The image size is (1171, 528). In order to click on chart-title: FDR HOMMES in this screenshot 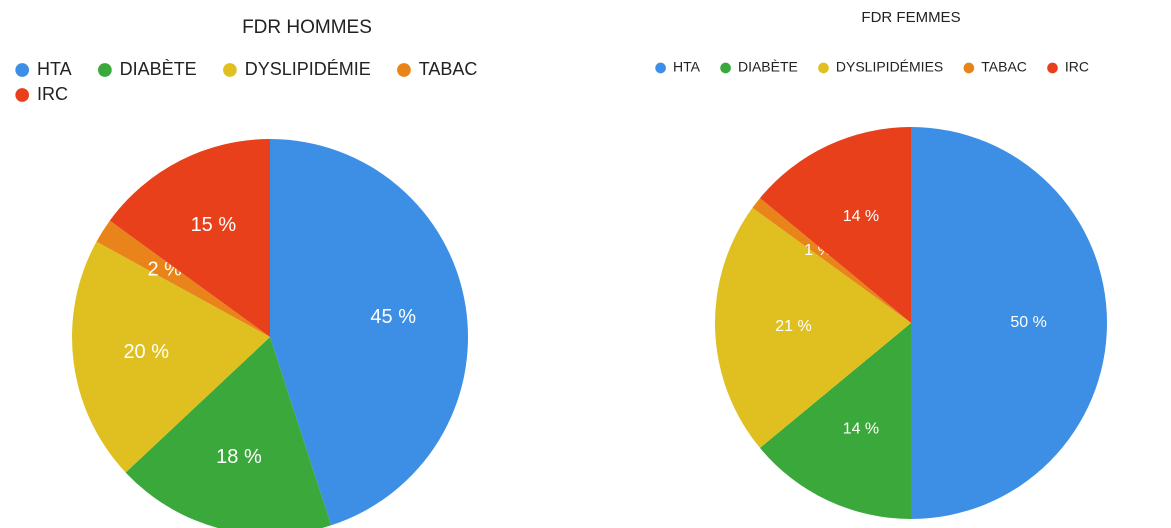, I will do `click(307, 27)`.